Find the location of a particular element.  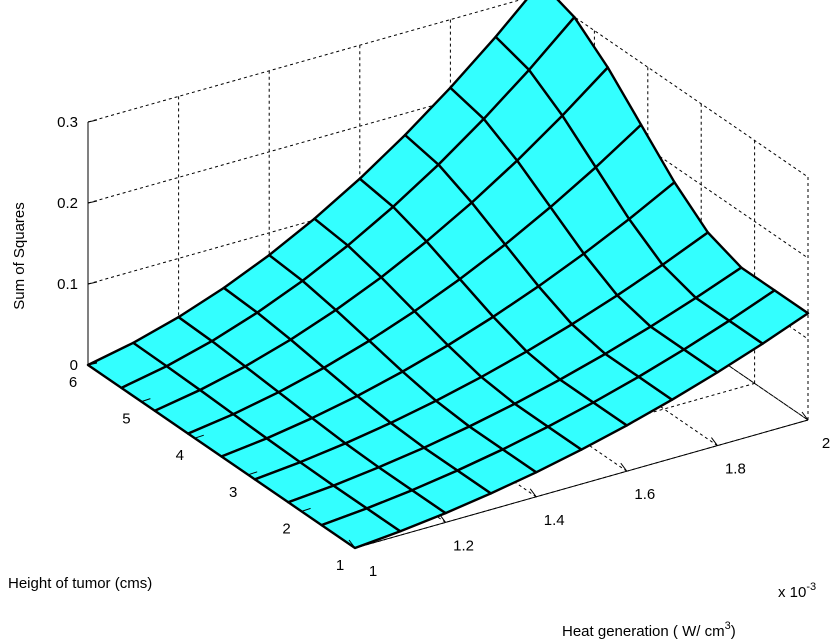

x-tick-label: 1.6 is located at coordinates (644, 494).